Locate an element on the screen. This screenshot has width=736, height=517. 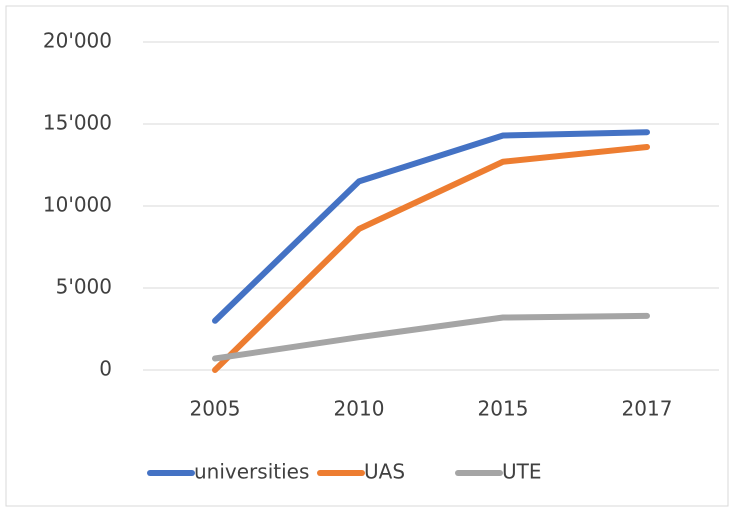
y-tick-label: 15'000 is located at coordinates (77, 123).